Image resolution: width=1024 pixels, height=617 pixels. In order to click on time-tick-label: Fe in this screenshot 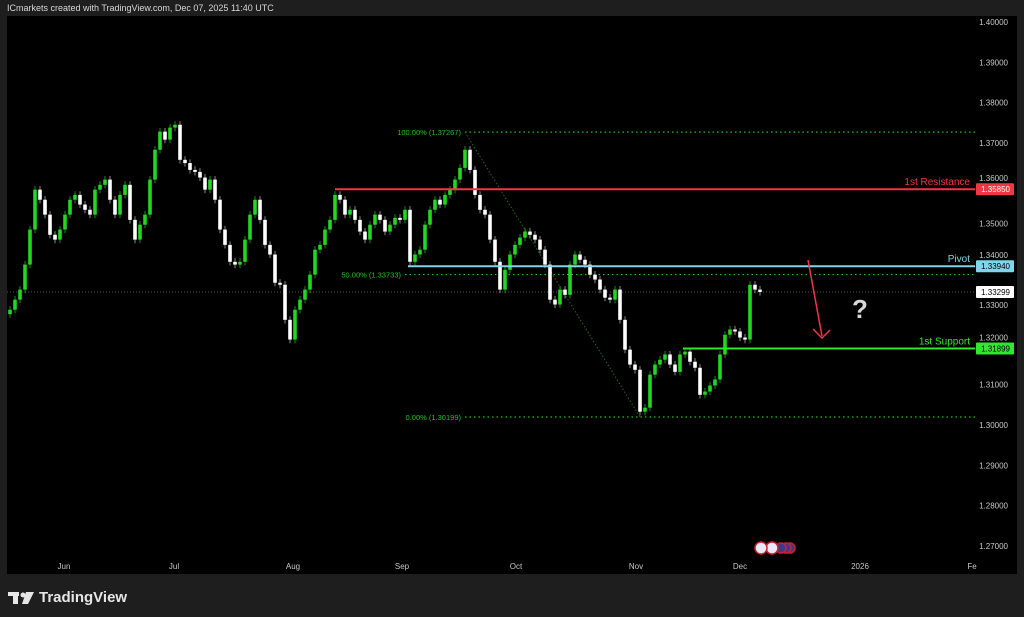, I will do `click(972, 566)`.